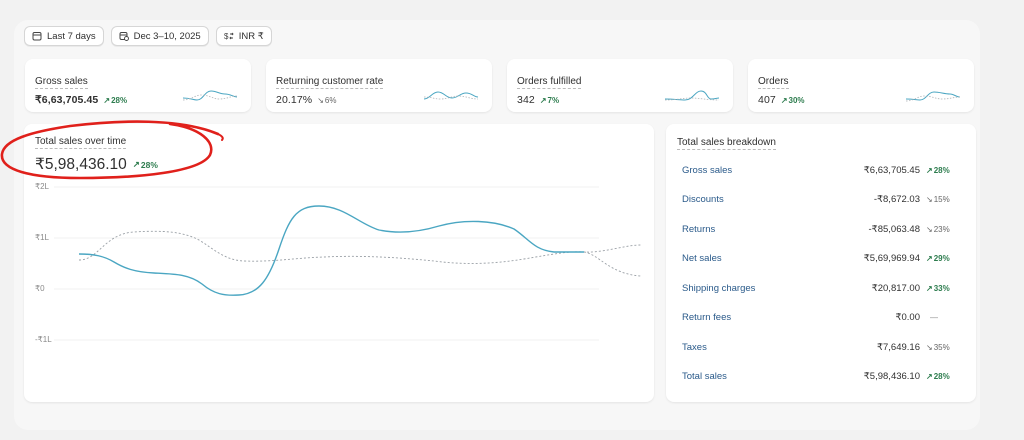 The width and height of the screenshot is (1024, 440). Describe the element at coordinates (620, 85) in the screenshot. I see `metric-card-orders-fulfilled: Orders fulfilled 342 ↗ 7%` at that location.